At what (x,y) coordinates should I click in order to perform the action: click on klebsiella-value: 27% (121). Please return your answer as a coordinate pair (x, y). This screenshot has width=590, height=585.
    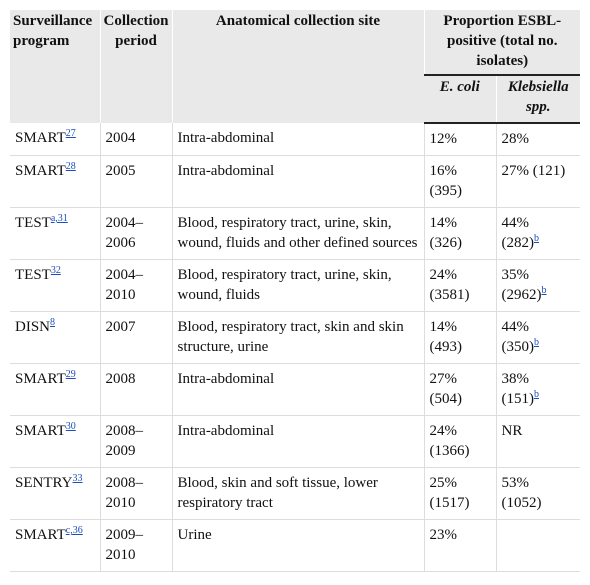
    Looking at the image, I should click on (535, 171).